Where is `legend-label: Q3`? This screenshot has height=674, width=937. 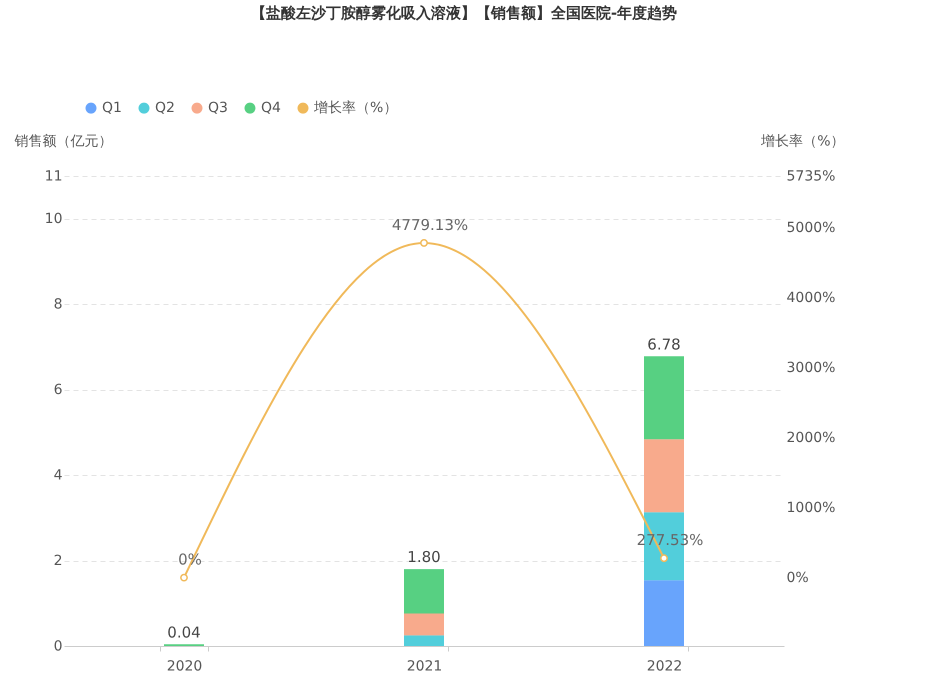 legend-label: Q3 is located at coordinates (218, 108).